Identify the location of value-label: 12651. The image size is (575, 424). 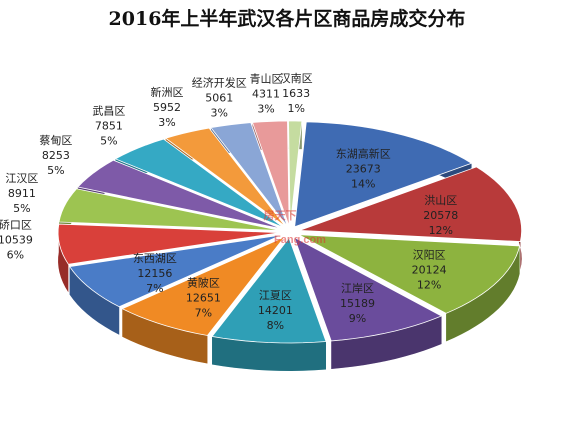
(203, 298).